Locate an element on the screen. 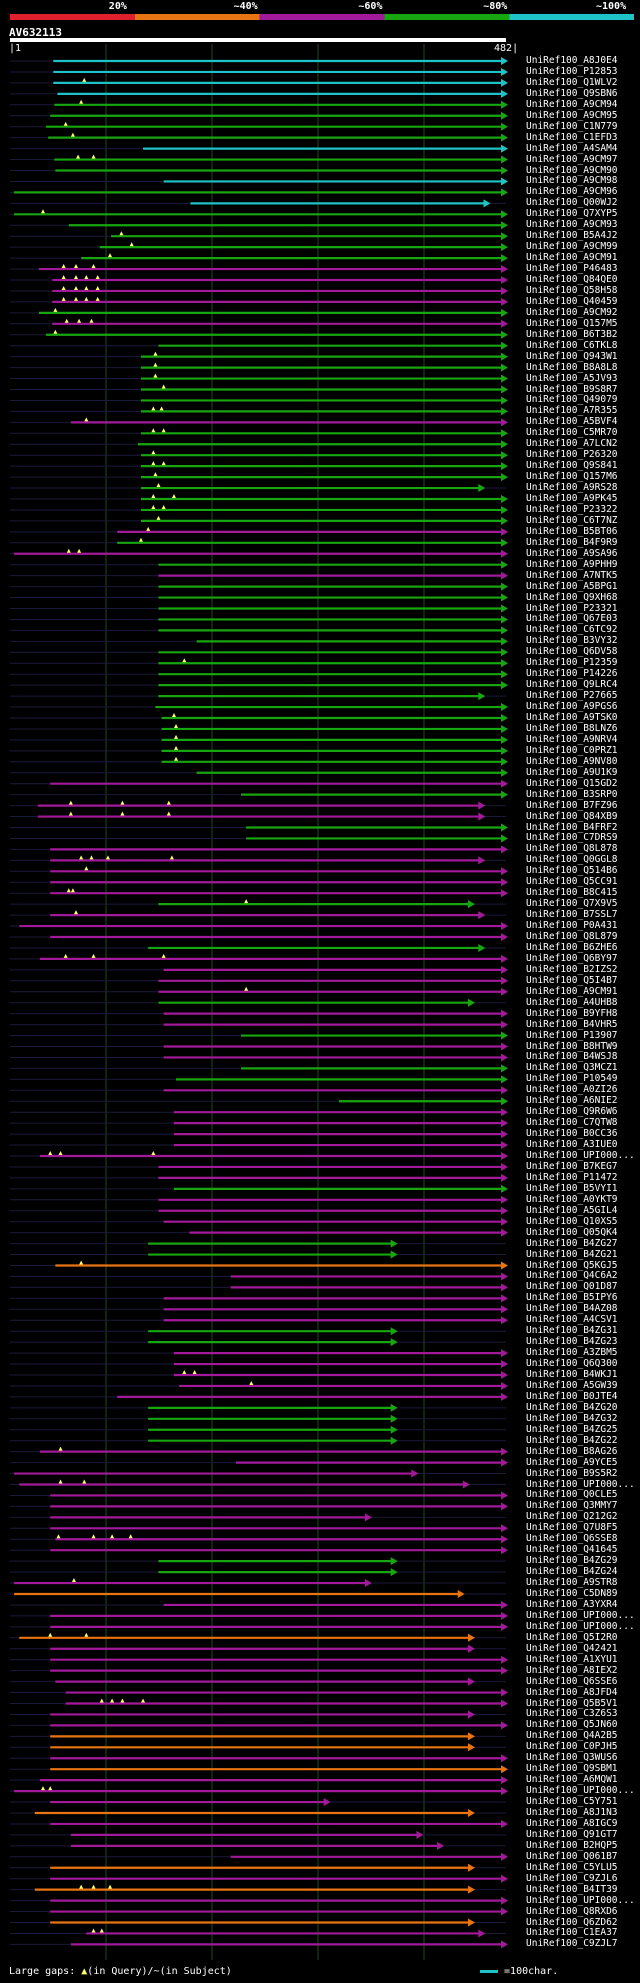 Image resolution: width=640 pixels, height=1983 pixels. hit-label: UniRef100_Q6SSE6 is located at coordinates (572, 1681).